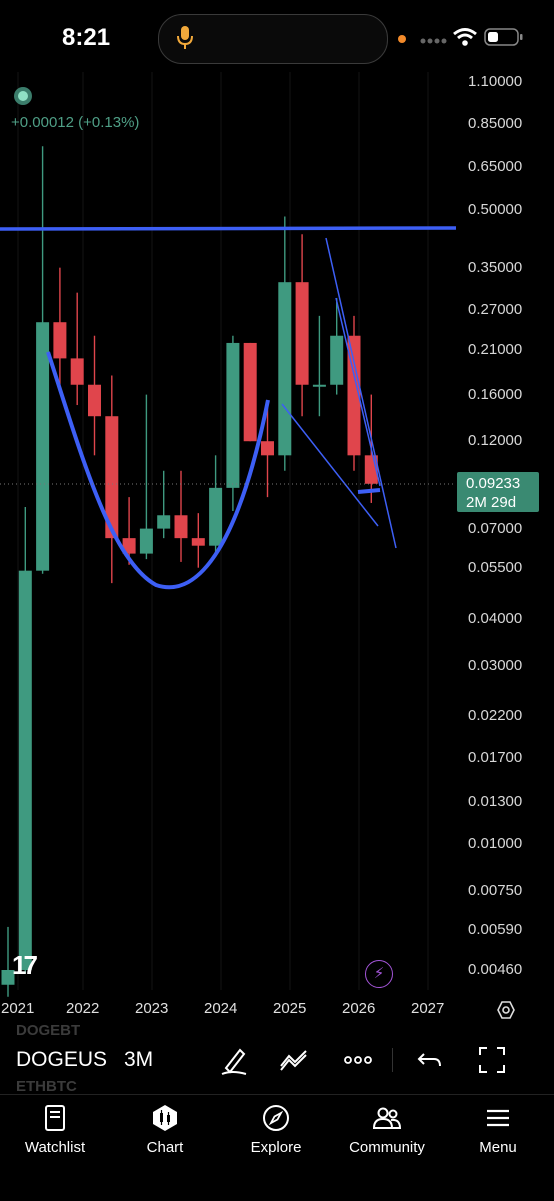 The image size is (554, 1201). I want to click on indicators-icon, so click(294, 1060).